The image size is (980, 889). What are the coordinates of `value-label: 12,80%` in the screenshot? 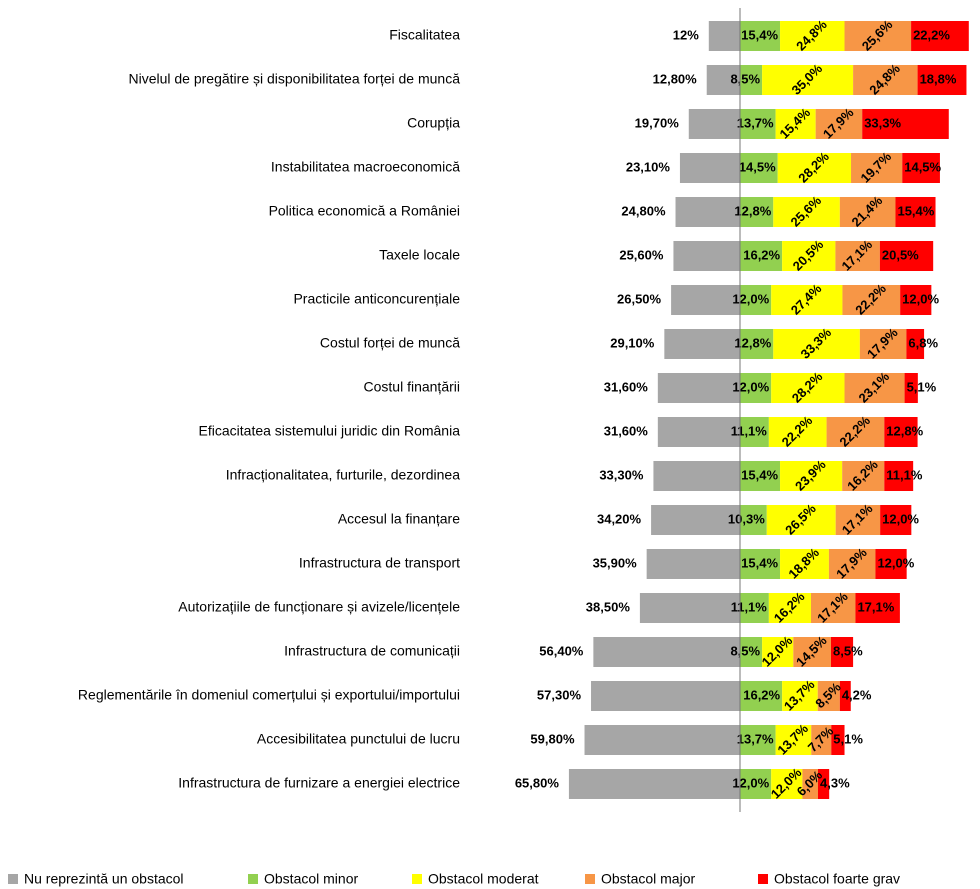 It's located at (675, 78).